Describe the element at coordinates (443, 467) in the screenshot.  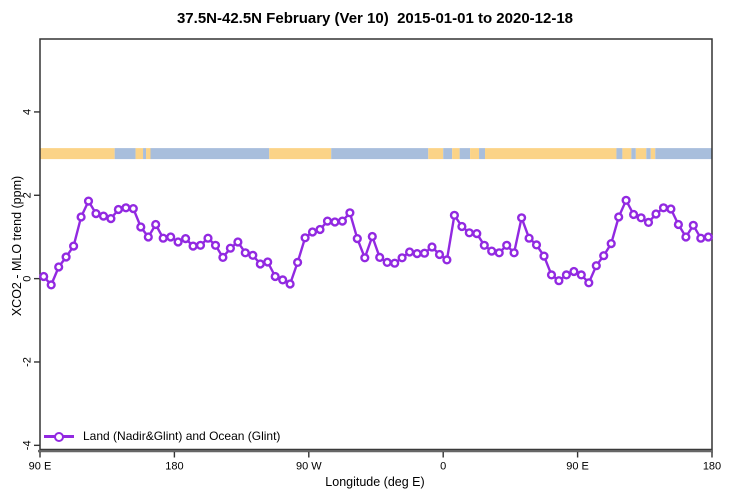
I see `x-tick-label: 0` at that location.